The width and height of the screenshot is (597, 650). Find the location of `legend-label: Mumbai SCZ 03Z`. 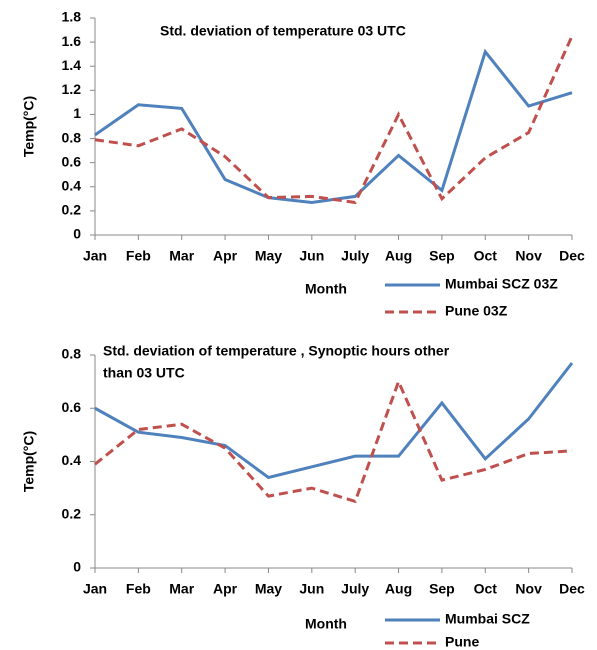

legend-label: Mumbai SCZ 03Z is located at coordinates (501, 284).